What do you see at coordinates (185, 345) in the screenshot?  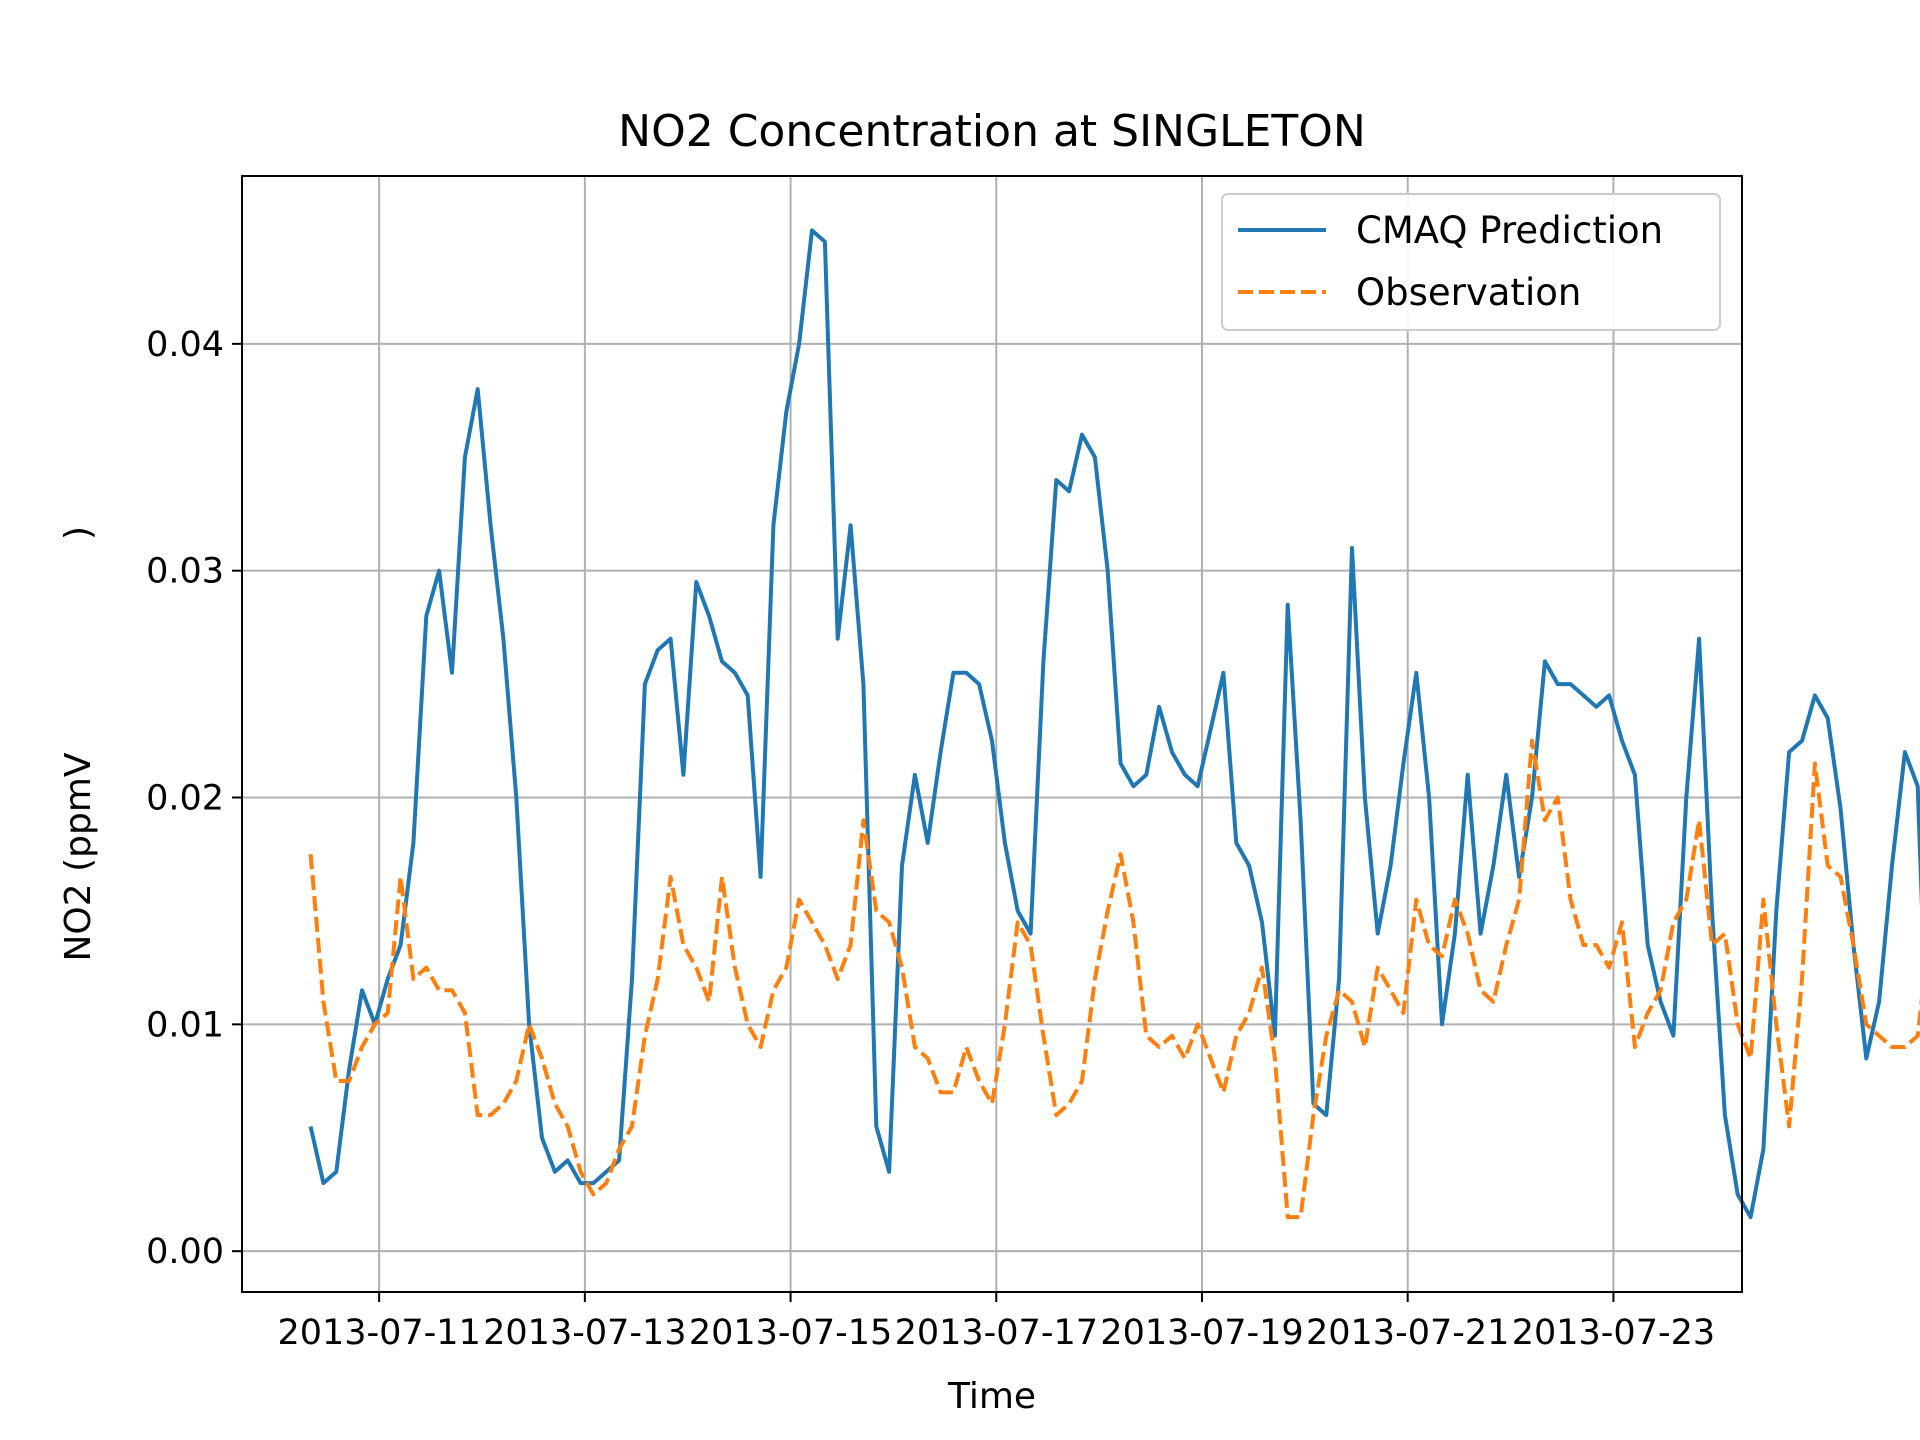 I see `y-tick-label: 0.04` at bounding box center [185, 345].